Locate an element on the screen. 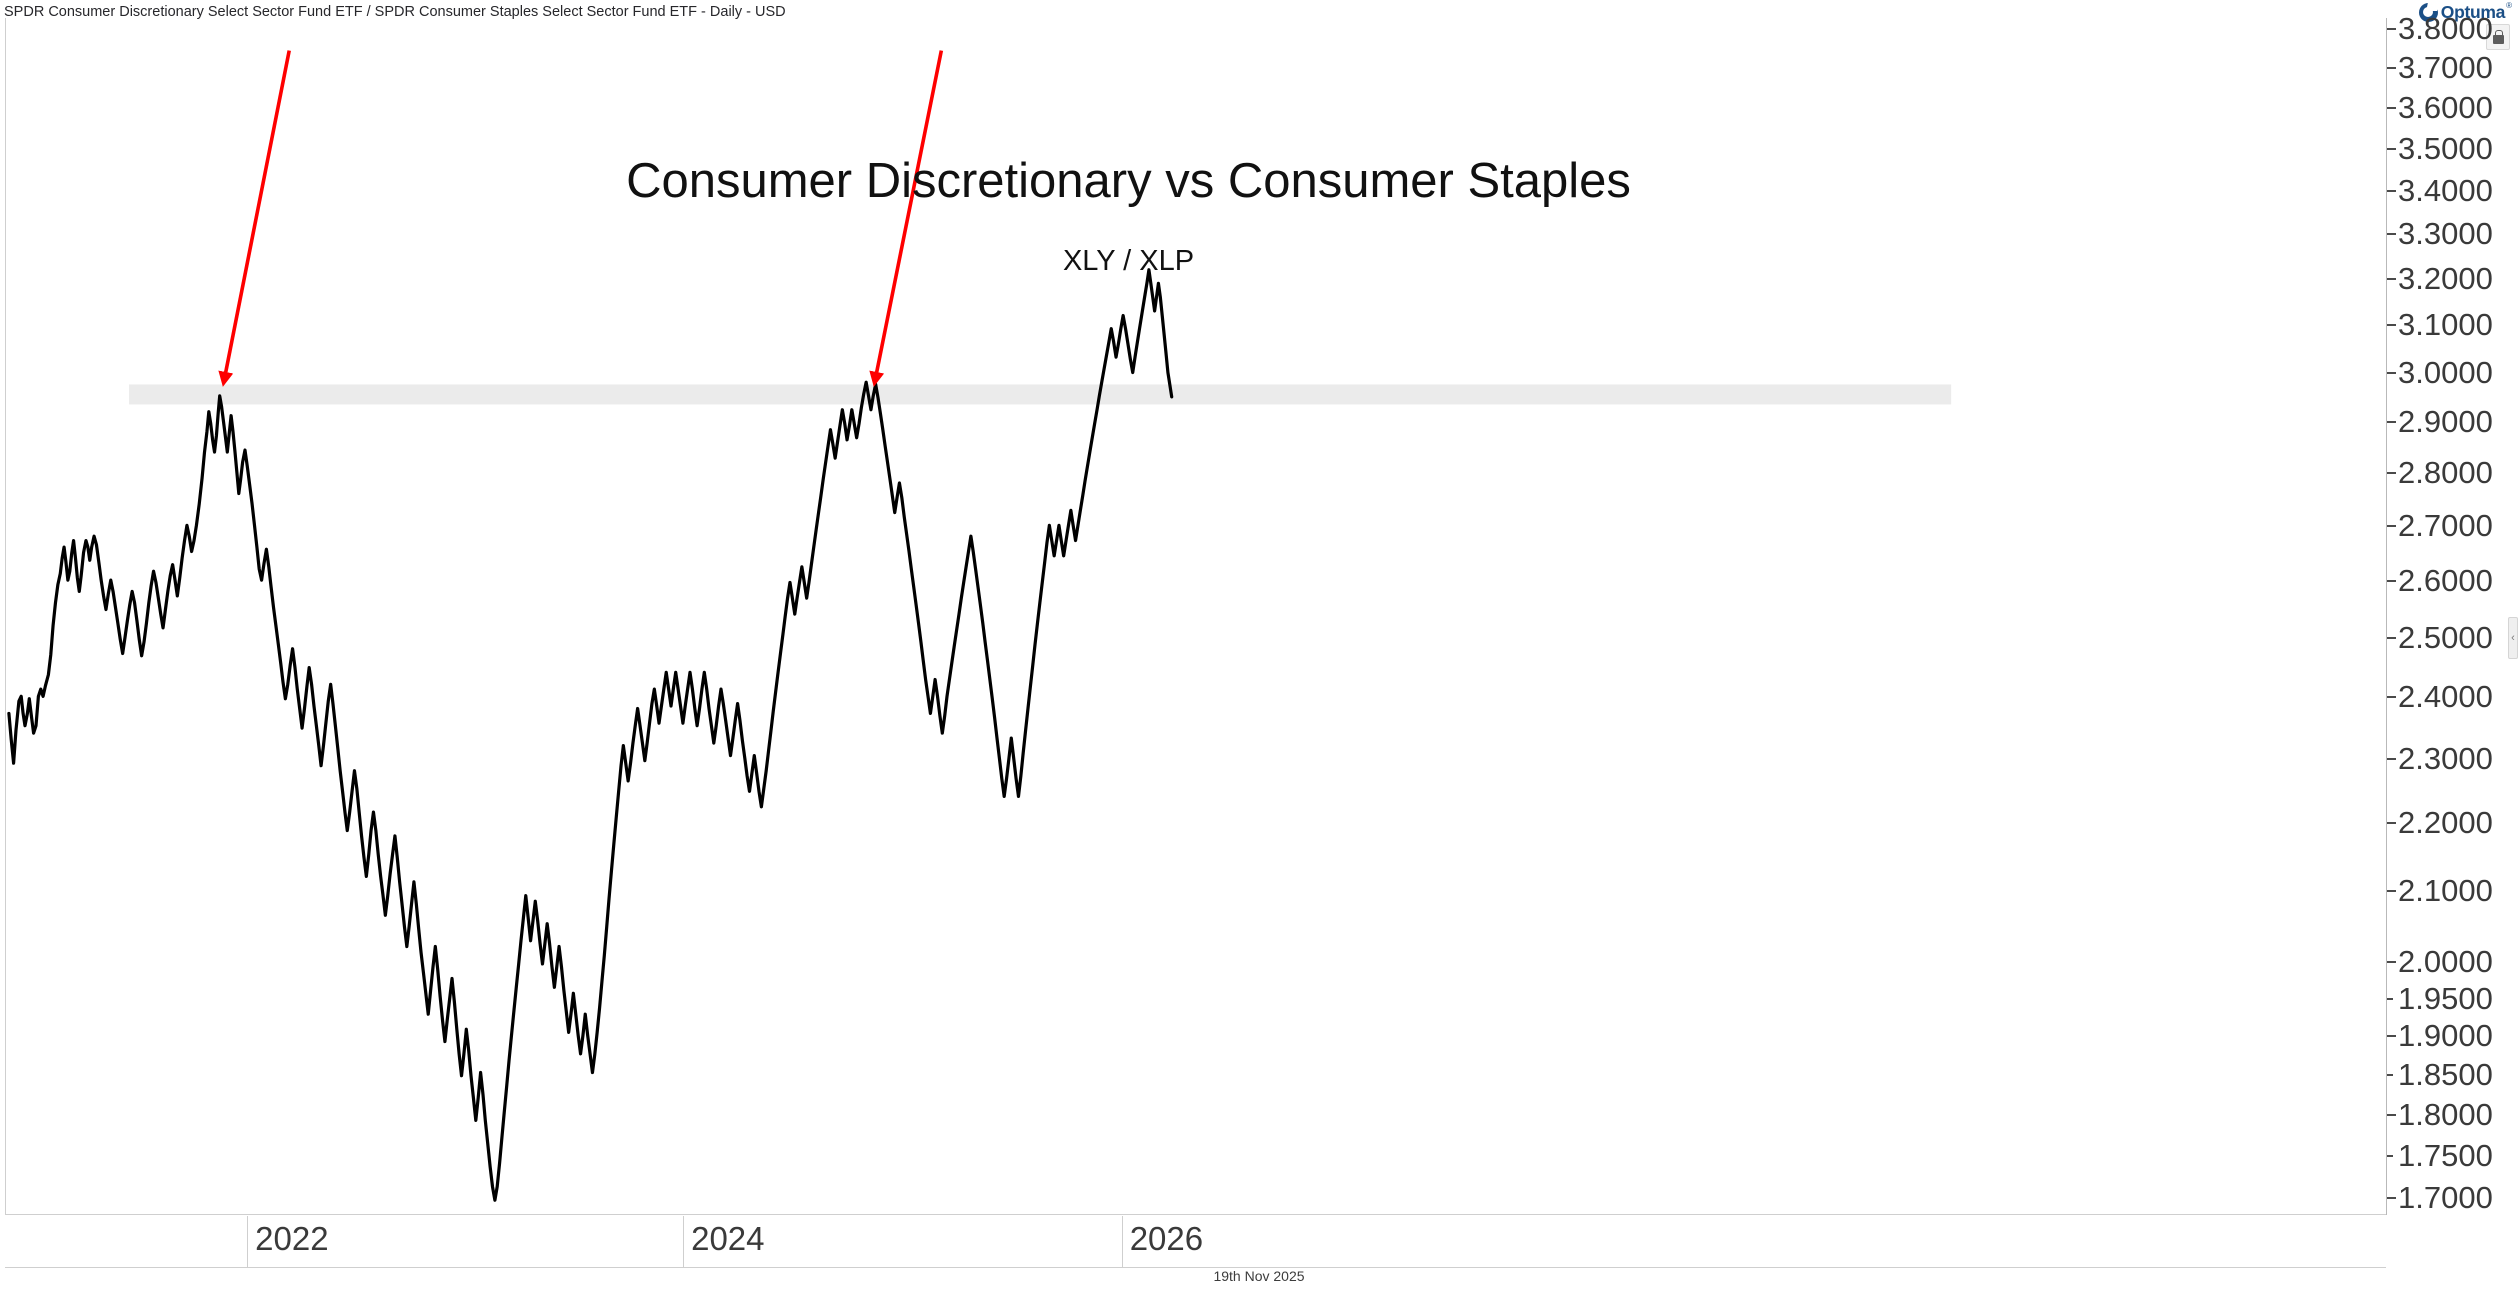 This screenshot has width=2518, height=1292. y-tick-label: 1.9500 is located at coordinates (2445, 998).